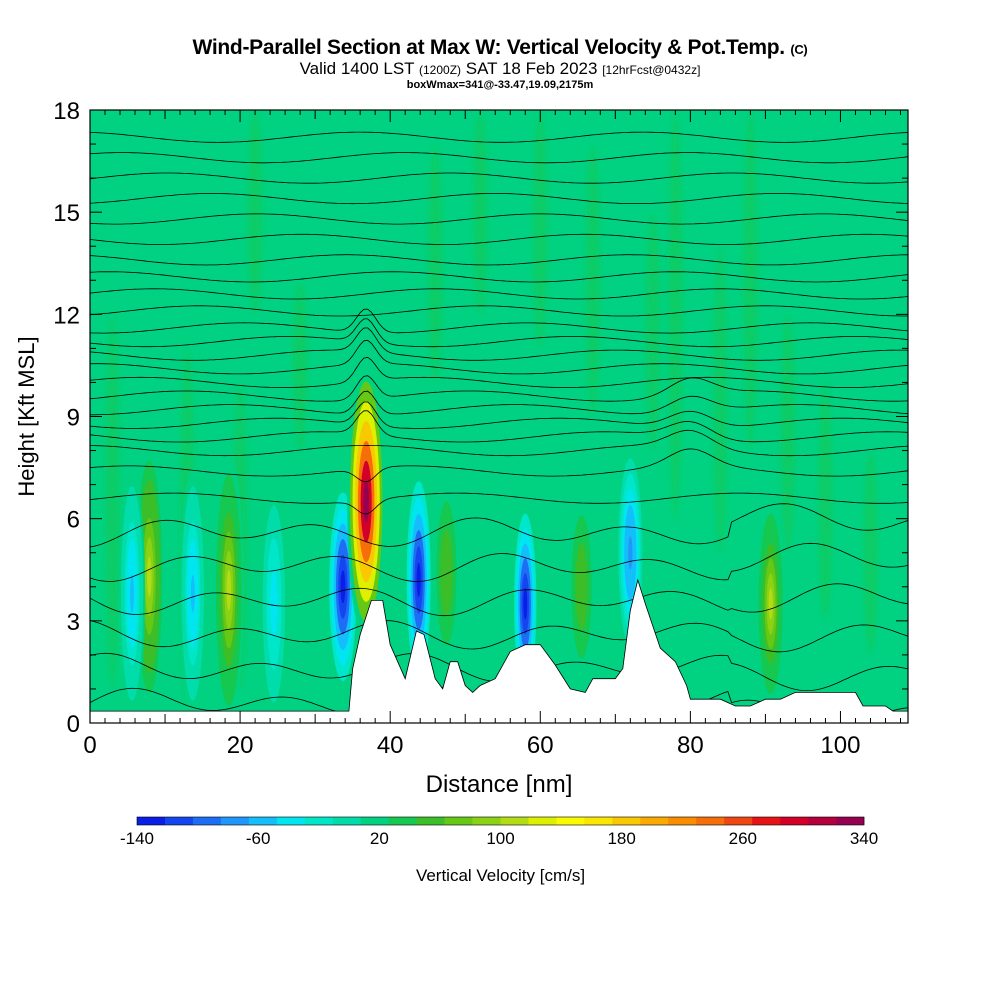 The height and width of the screenshot is (1000, 1000). I want to click on x-axis-label: Distance [nm], so click(499, 784).